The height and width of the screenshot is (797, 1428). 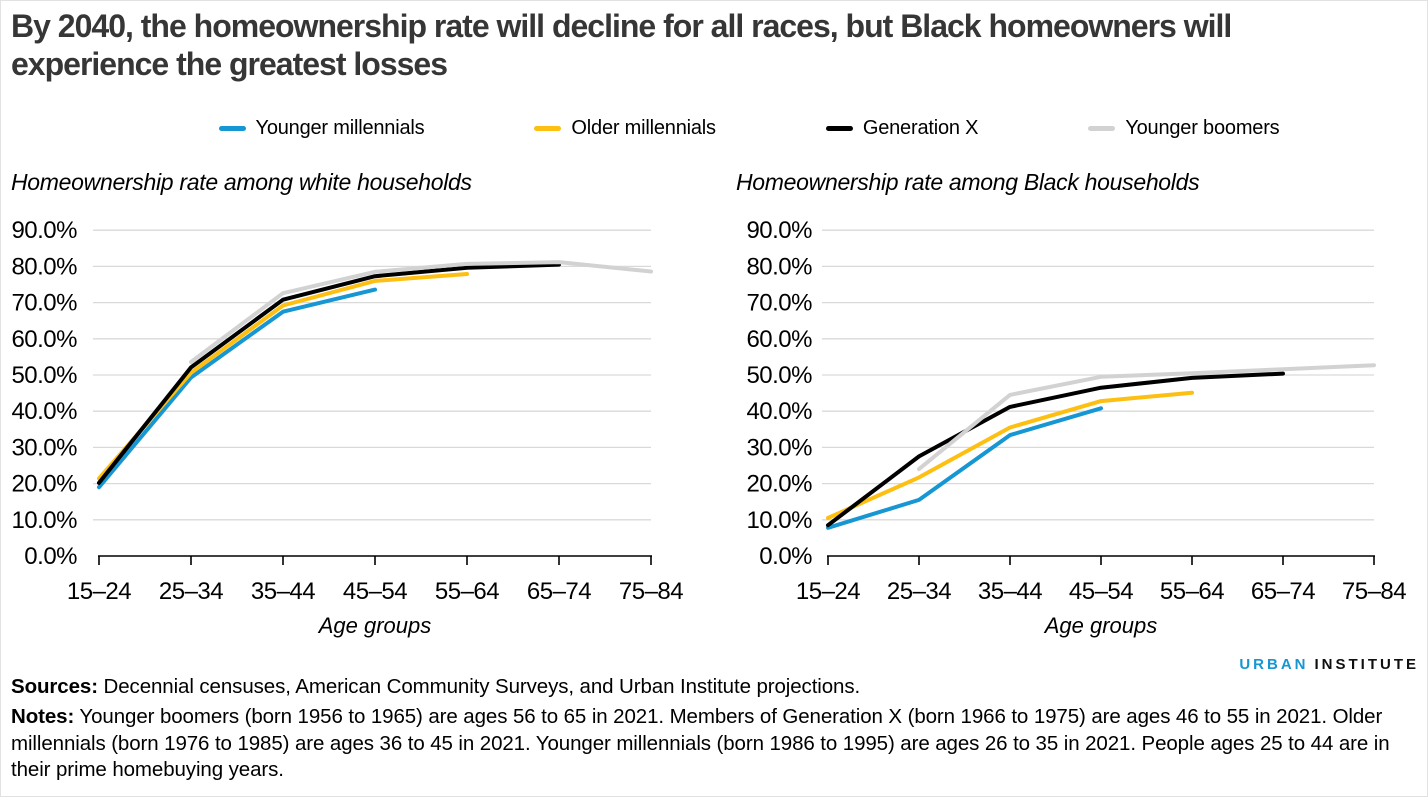 I want to click on legend-label: Younger millennials, so click(x=340, y=128).